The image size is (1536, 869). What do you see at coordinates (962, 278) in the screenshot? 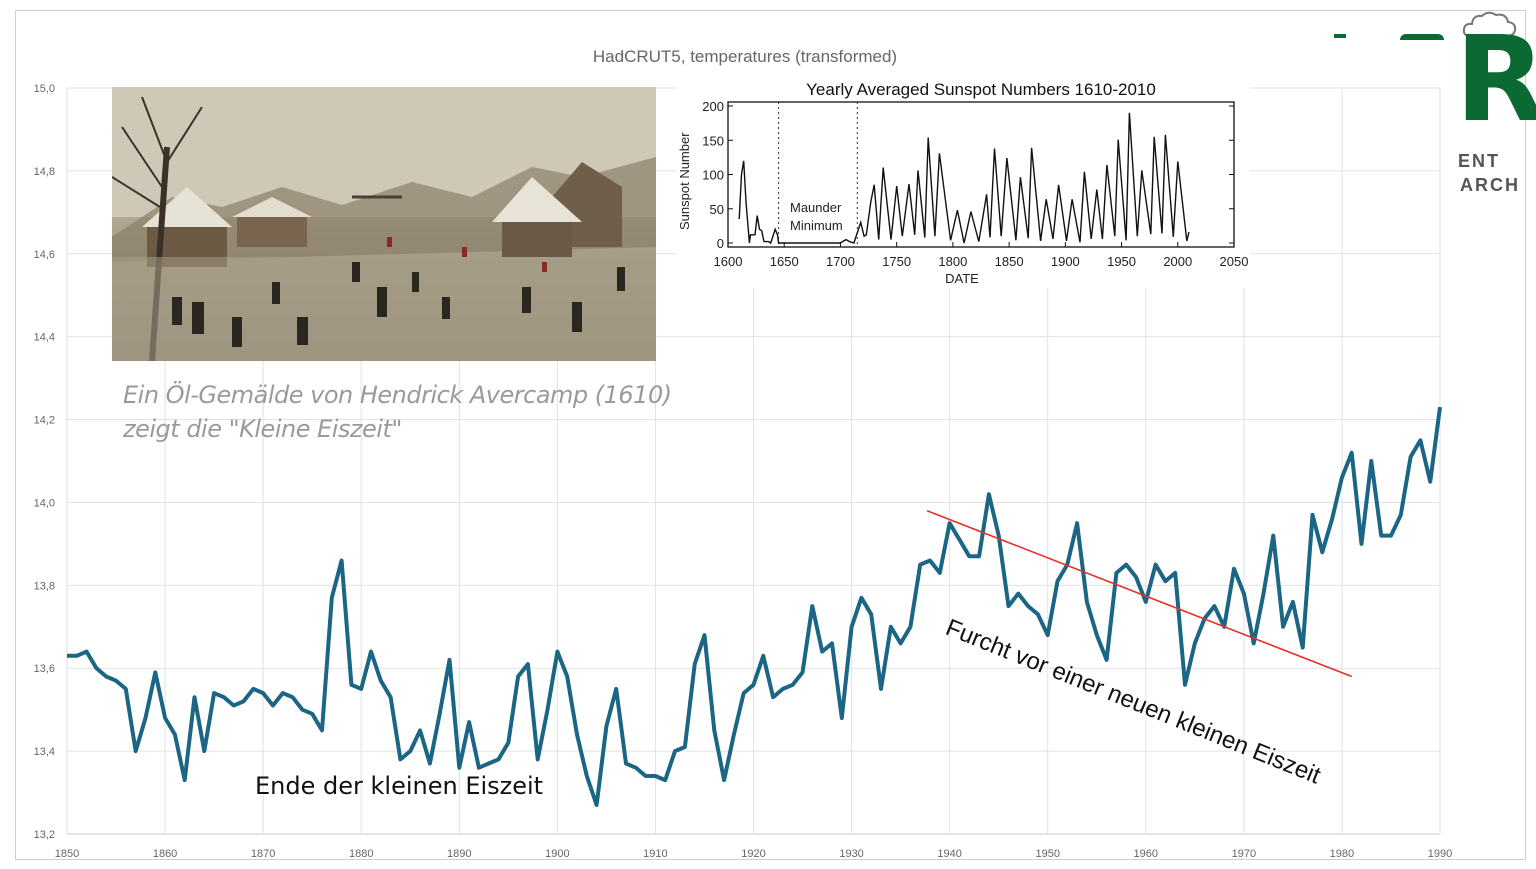
I see `sunspot-x-label: DATE` at bounding box center [962, 278].